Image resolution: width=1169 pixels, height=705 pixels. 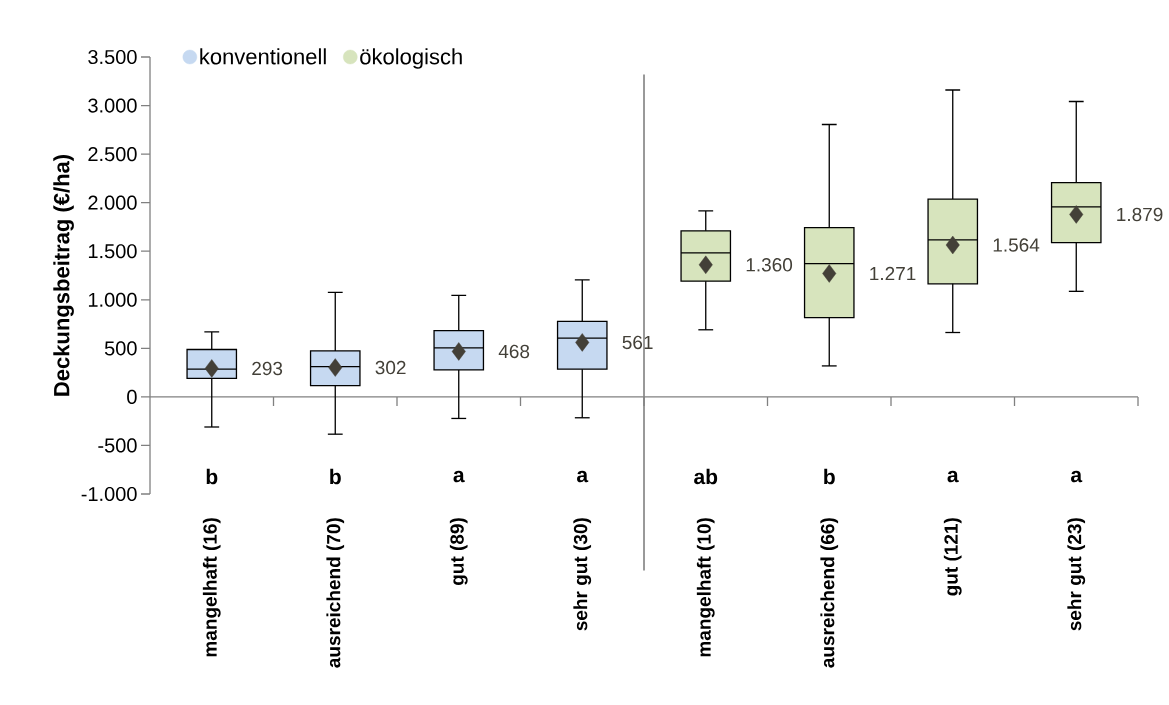 I want to click on y-tick-label: 3.500, so click(x=112, y=57).